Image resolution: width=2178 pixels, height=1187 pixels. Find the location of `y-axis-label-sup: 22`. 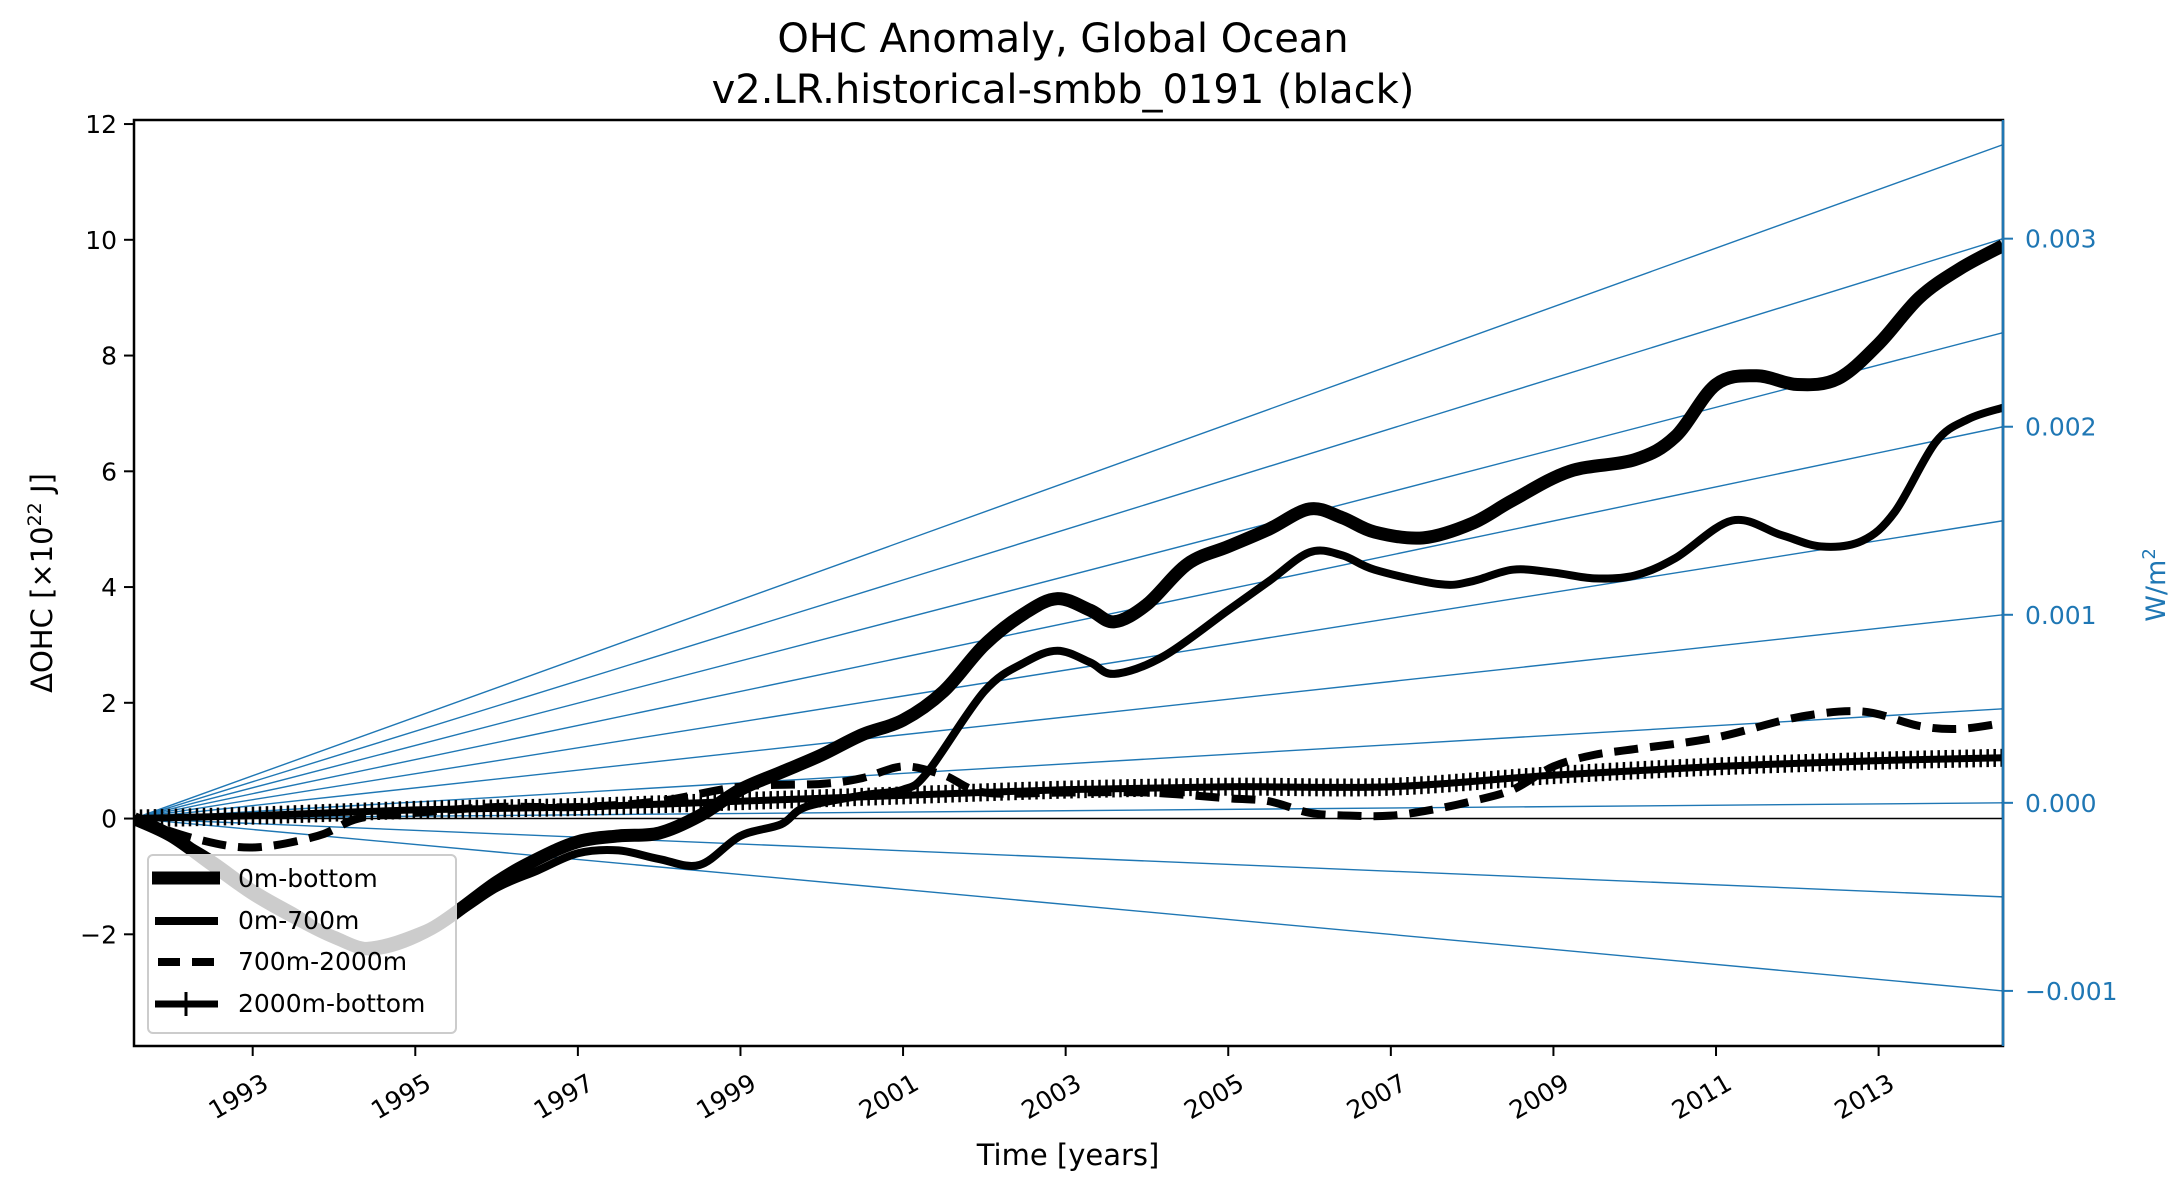

y-axis-label-sup: 22 is located at coordinates (35, 514).